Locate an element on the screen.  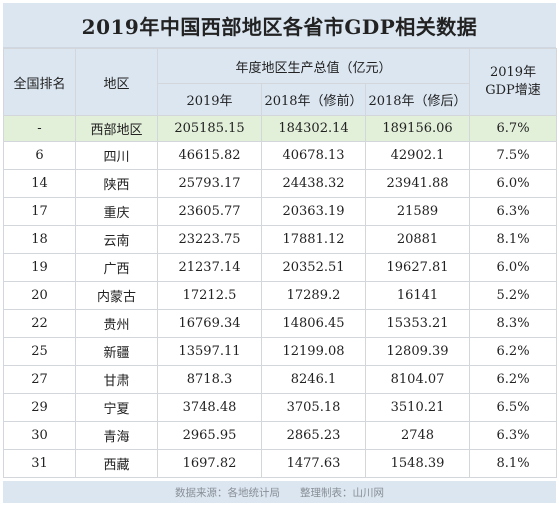
cell-rank: 27 is located at coordinates (39, 379).